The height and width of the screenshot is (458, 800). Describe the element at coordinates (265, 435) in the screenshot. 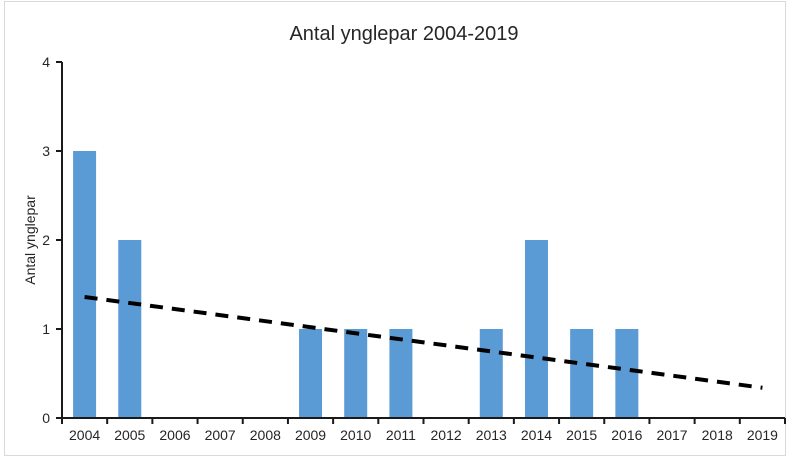

I see `x-tick-label: 2008` at that location.